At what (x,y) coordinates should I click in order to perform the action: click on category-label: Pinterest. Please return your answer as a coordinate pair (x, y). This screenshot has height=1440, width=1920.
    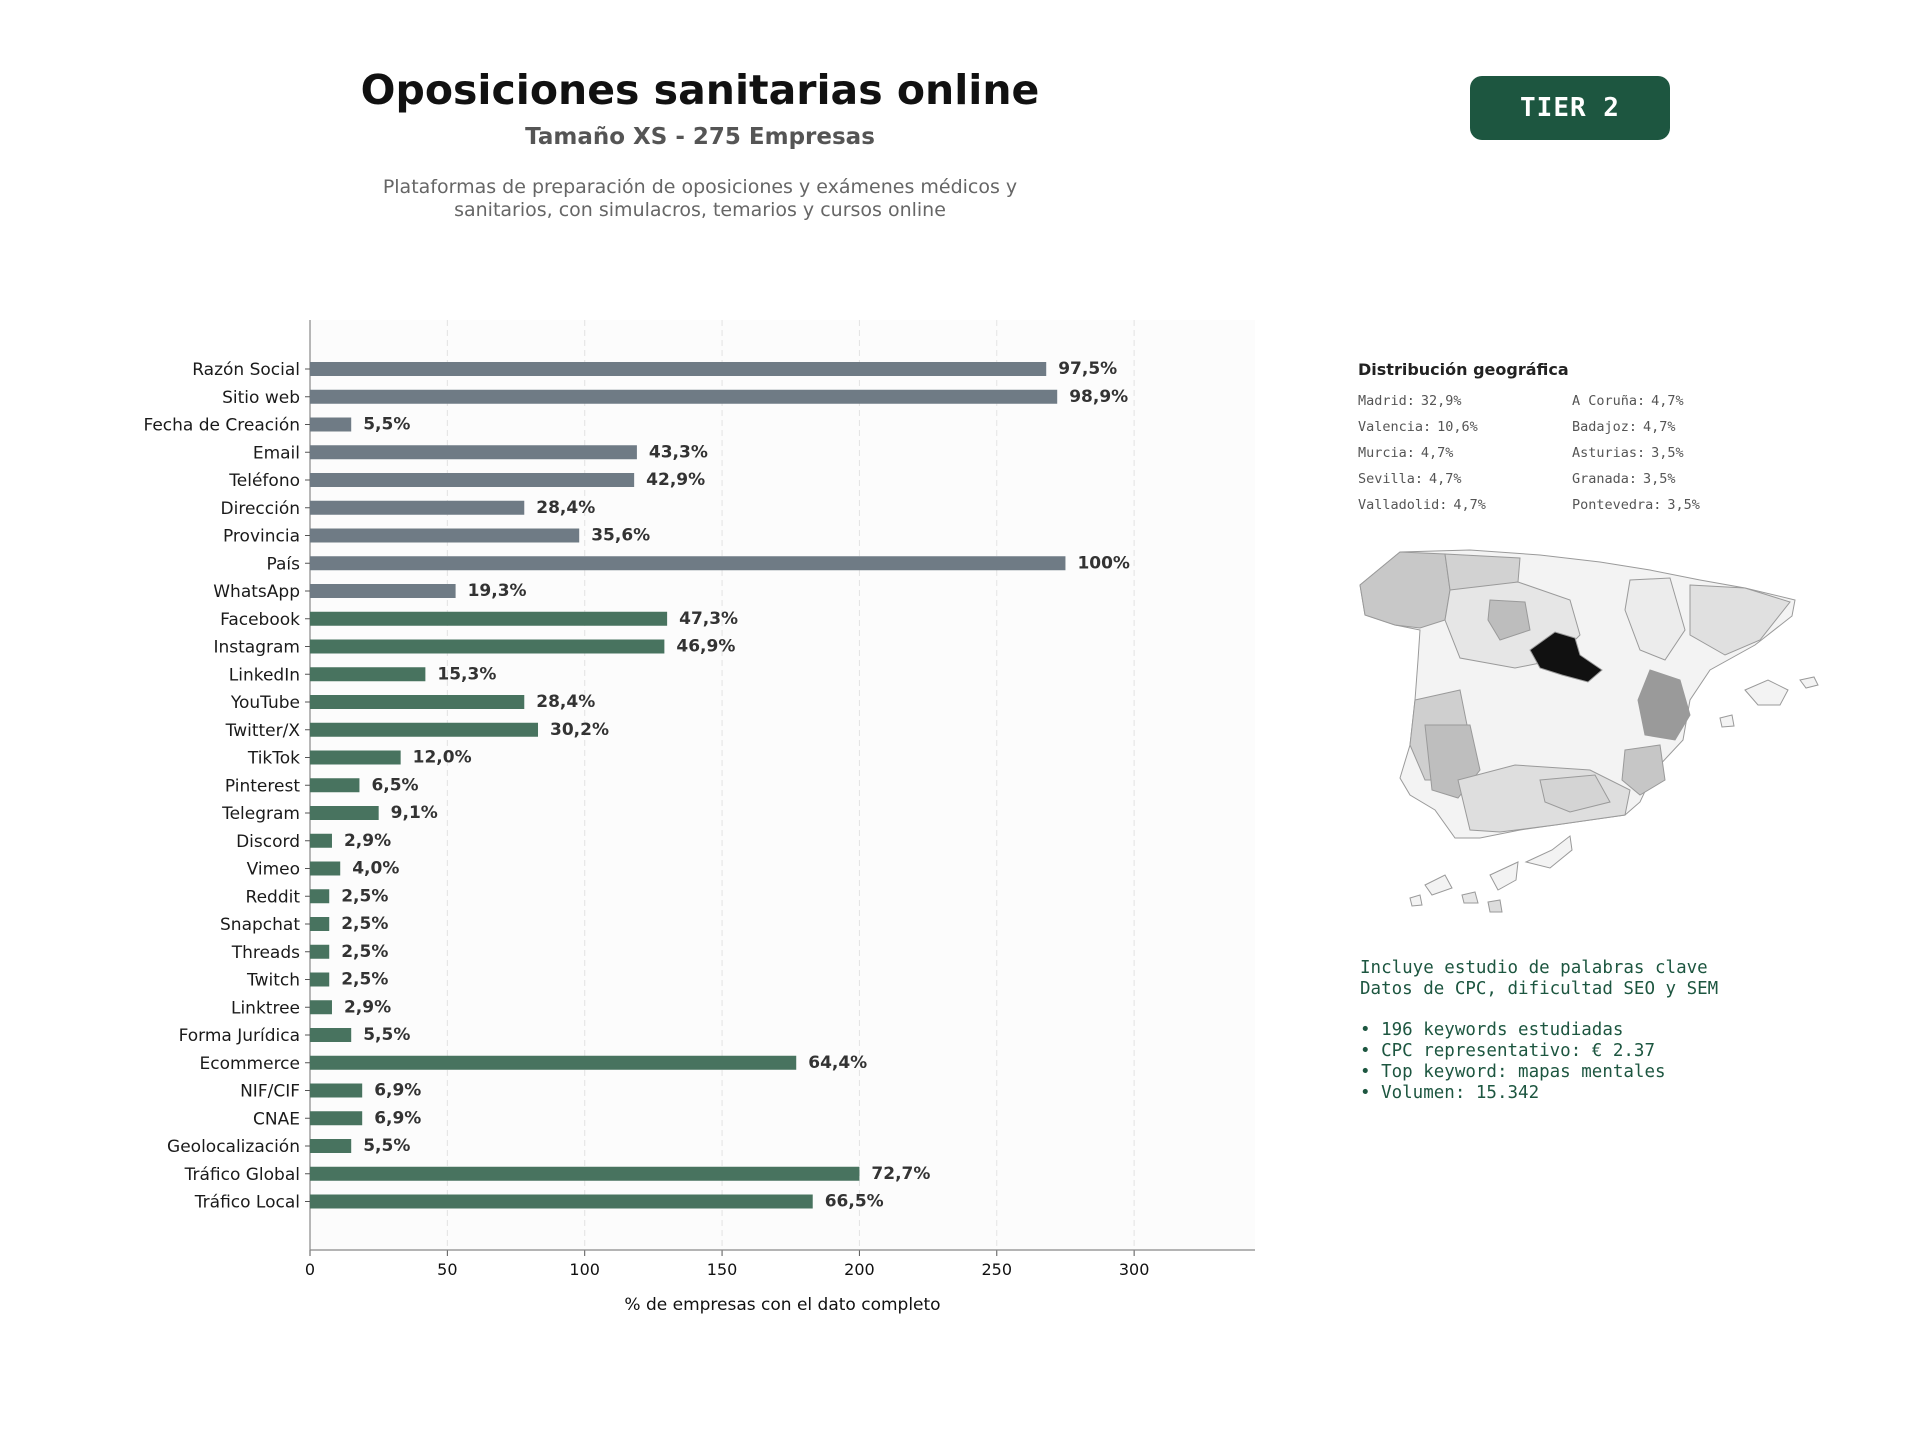
    Looking at the image, I should click on (262, 786).